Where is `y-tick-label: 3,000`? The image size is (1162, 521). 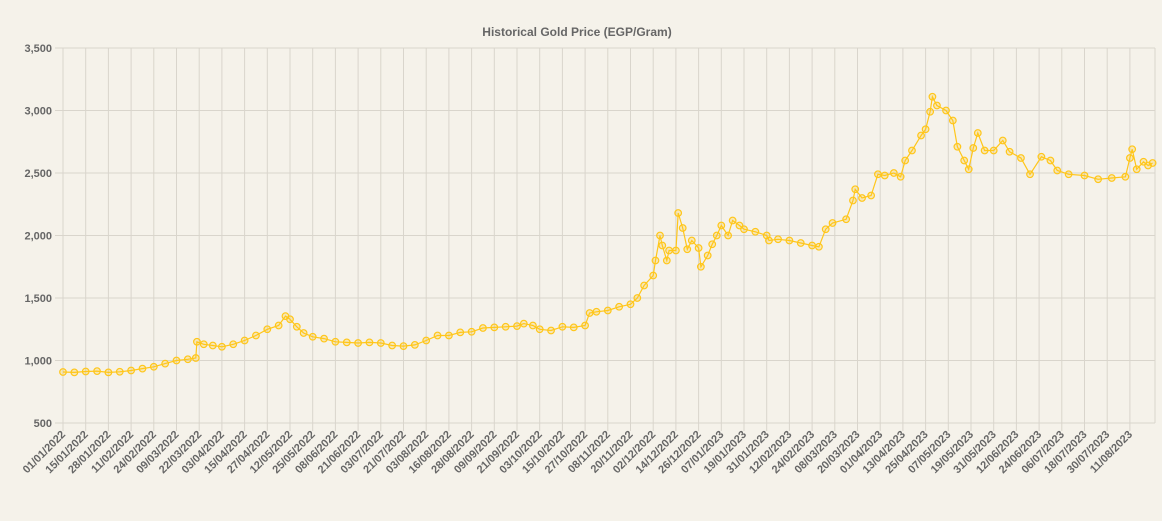
y-tick-label: 3,000 is located at coordinates (38, 112).